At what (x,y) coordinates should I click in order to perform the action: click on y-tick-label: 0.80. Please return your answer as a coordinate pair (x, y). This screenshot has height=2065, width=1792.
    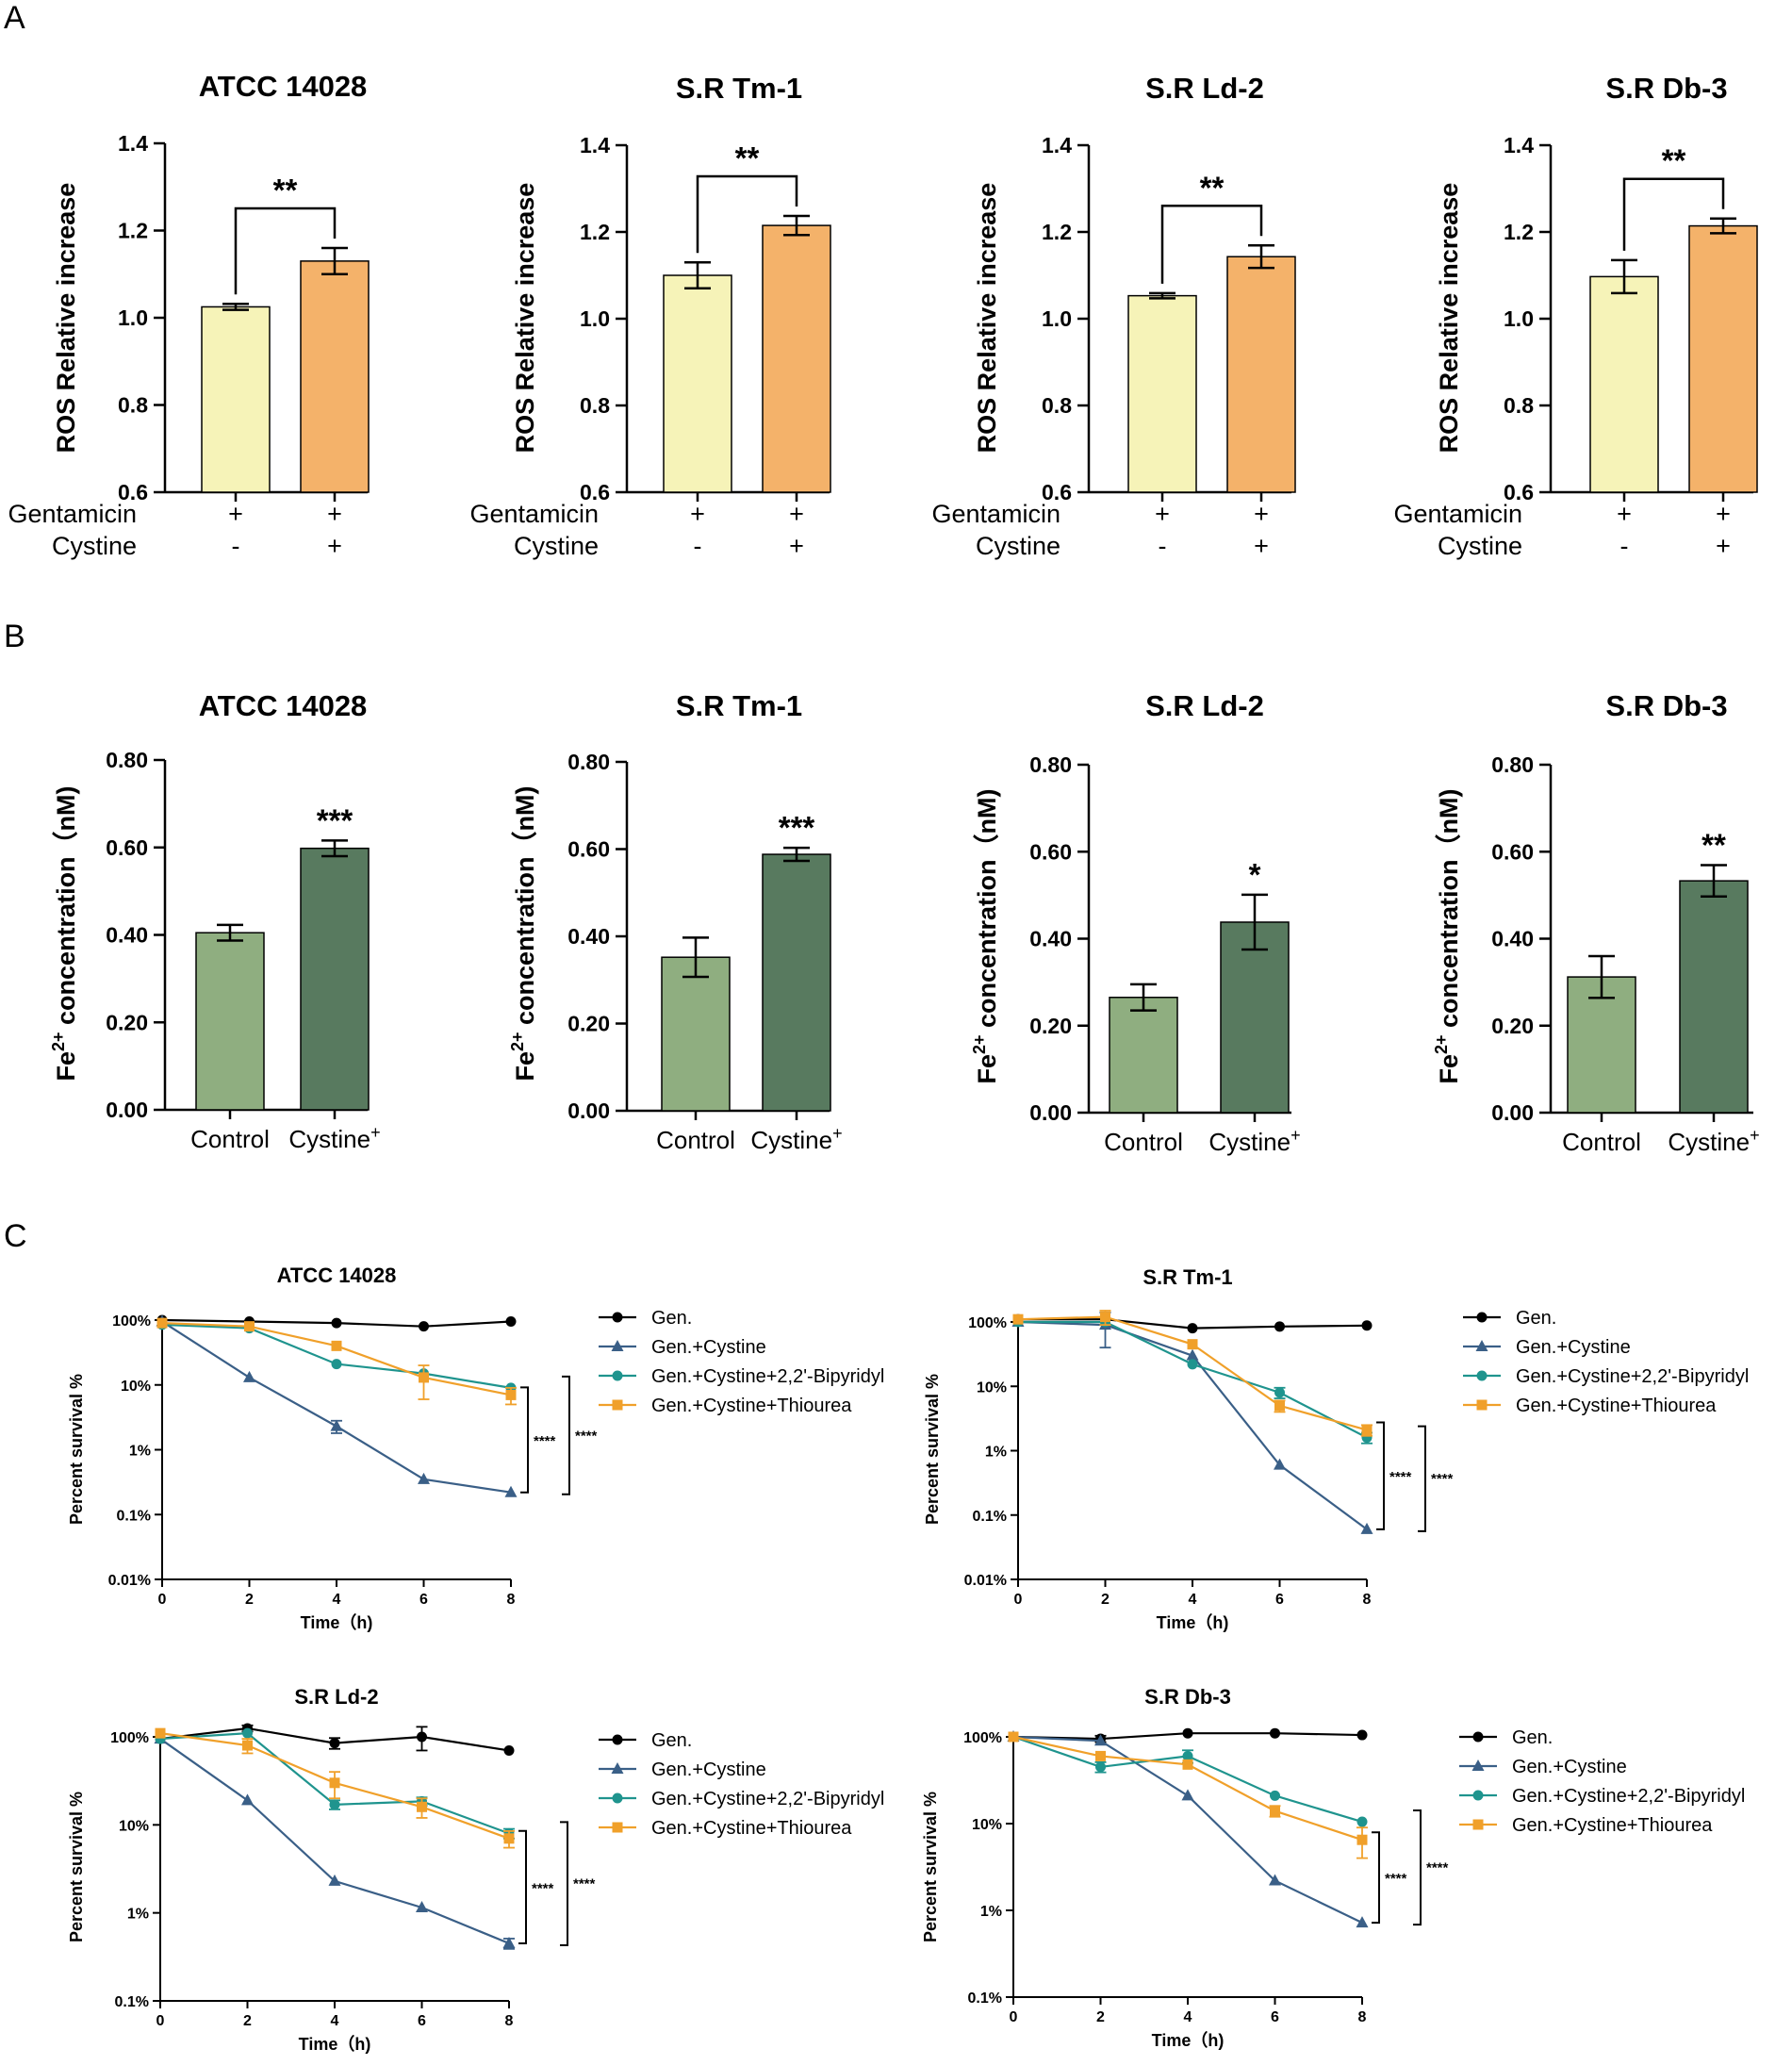
    Looking at the image, I should click on (1050, 764).